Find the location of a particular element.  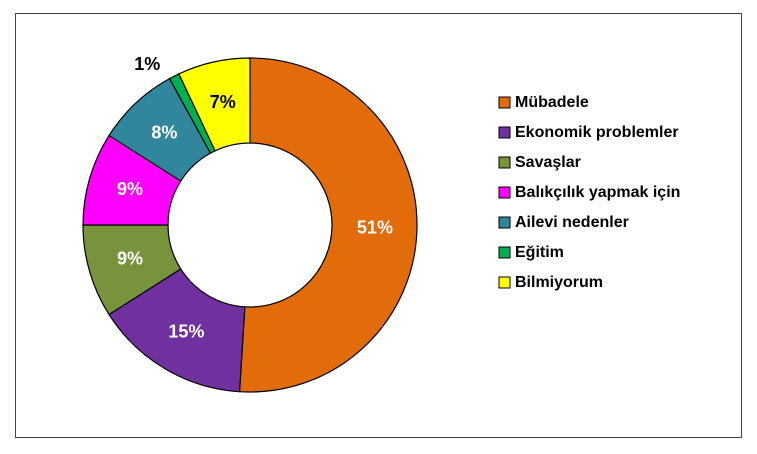

data-label: 15% is located at coordinates (186, 331).